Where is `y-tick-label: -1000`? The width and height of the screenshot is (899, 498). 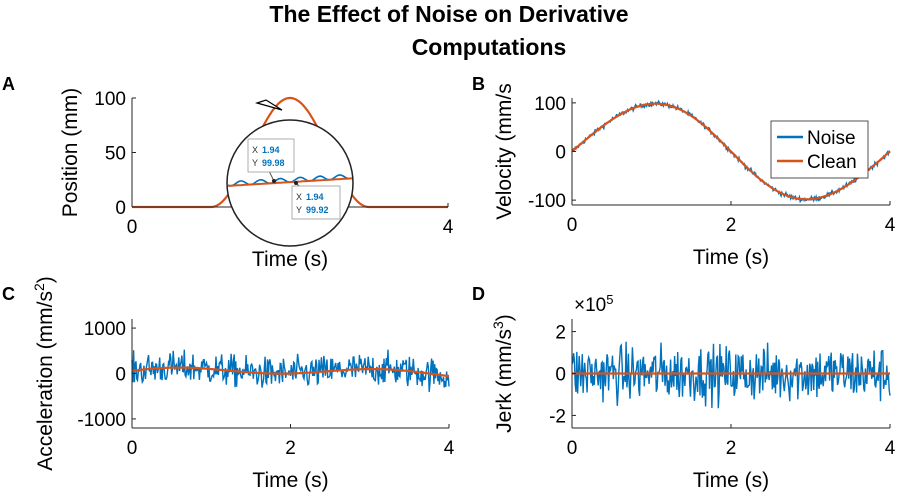
y-tick-label: -1000 is located at coordinates (101, 420).